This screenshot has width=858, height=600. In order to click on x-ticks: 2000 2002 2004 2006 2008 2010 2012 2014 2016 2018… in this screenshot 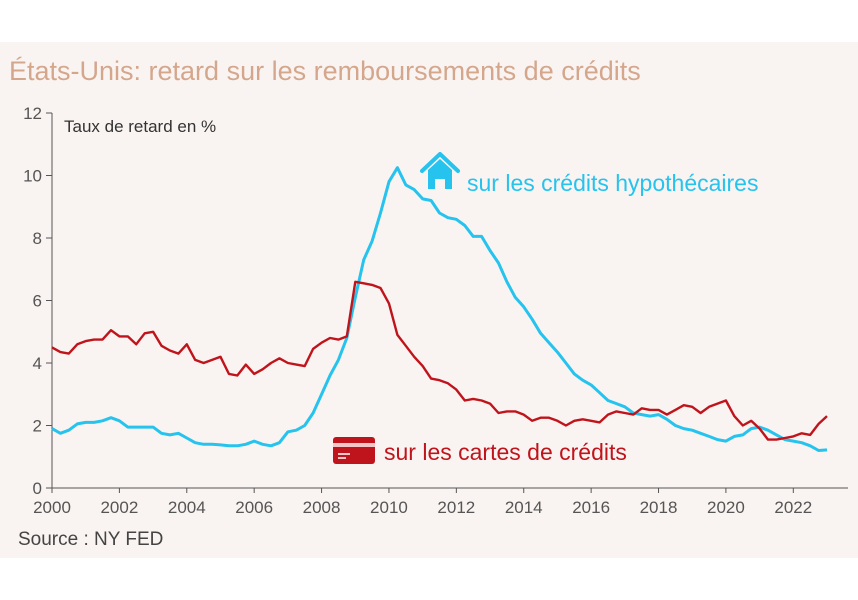, I will do `click(422, 502)`.